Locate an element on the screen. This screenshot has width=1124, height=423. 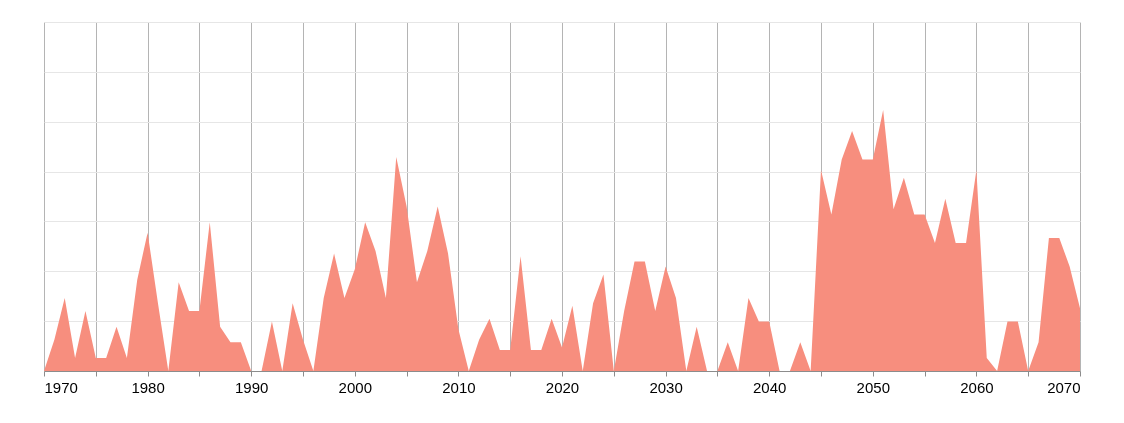
x-tick-label: 2030 is located at coordinates (666, 387).